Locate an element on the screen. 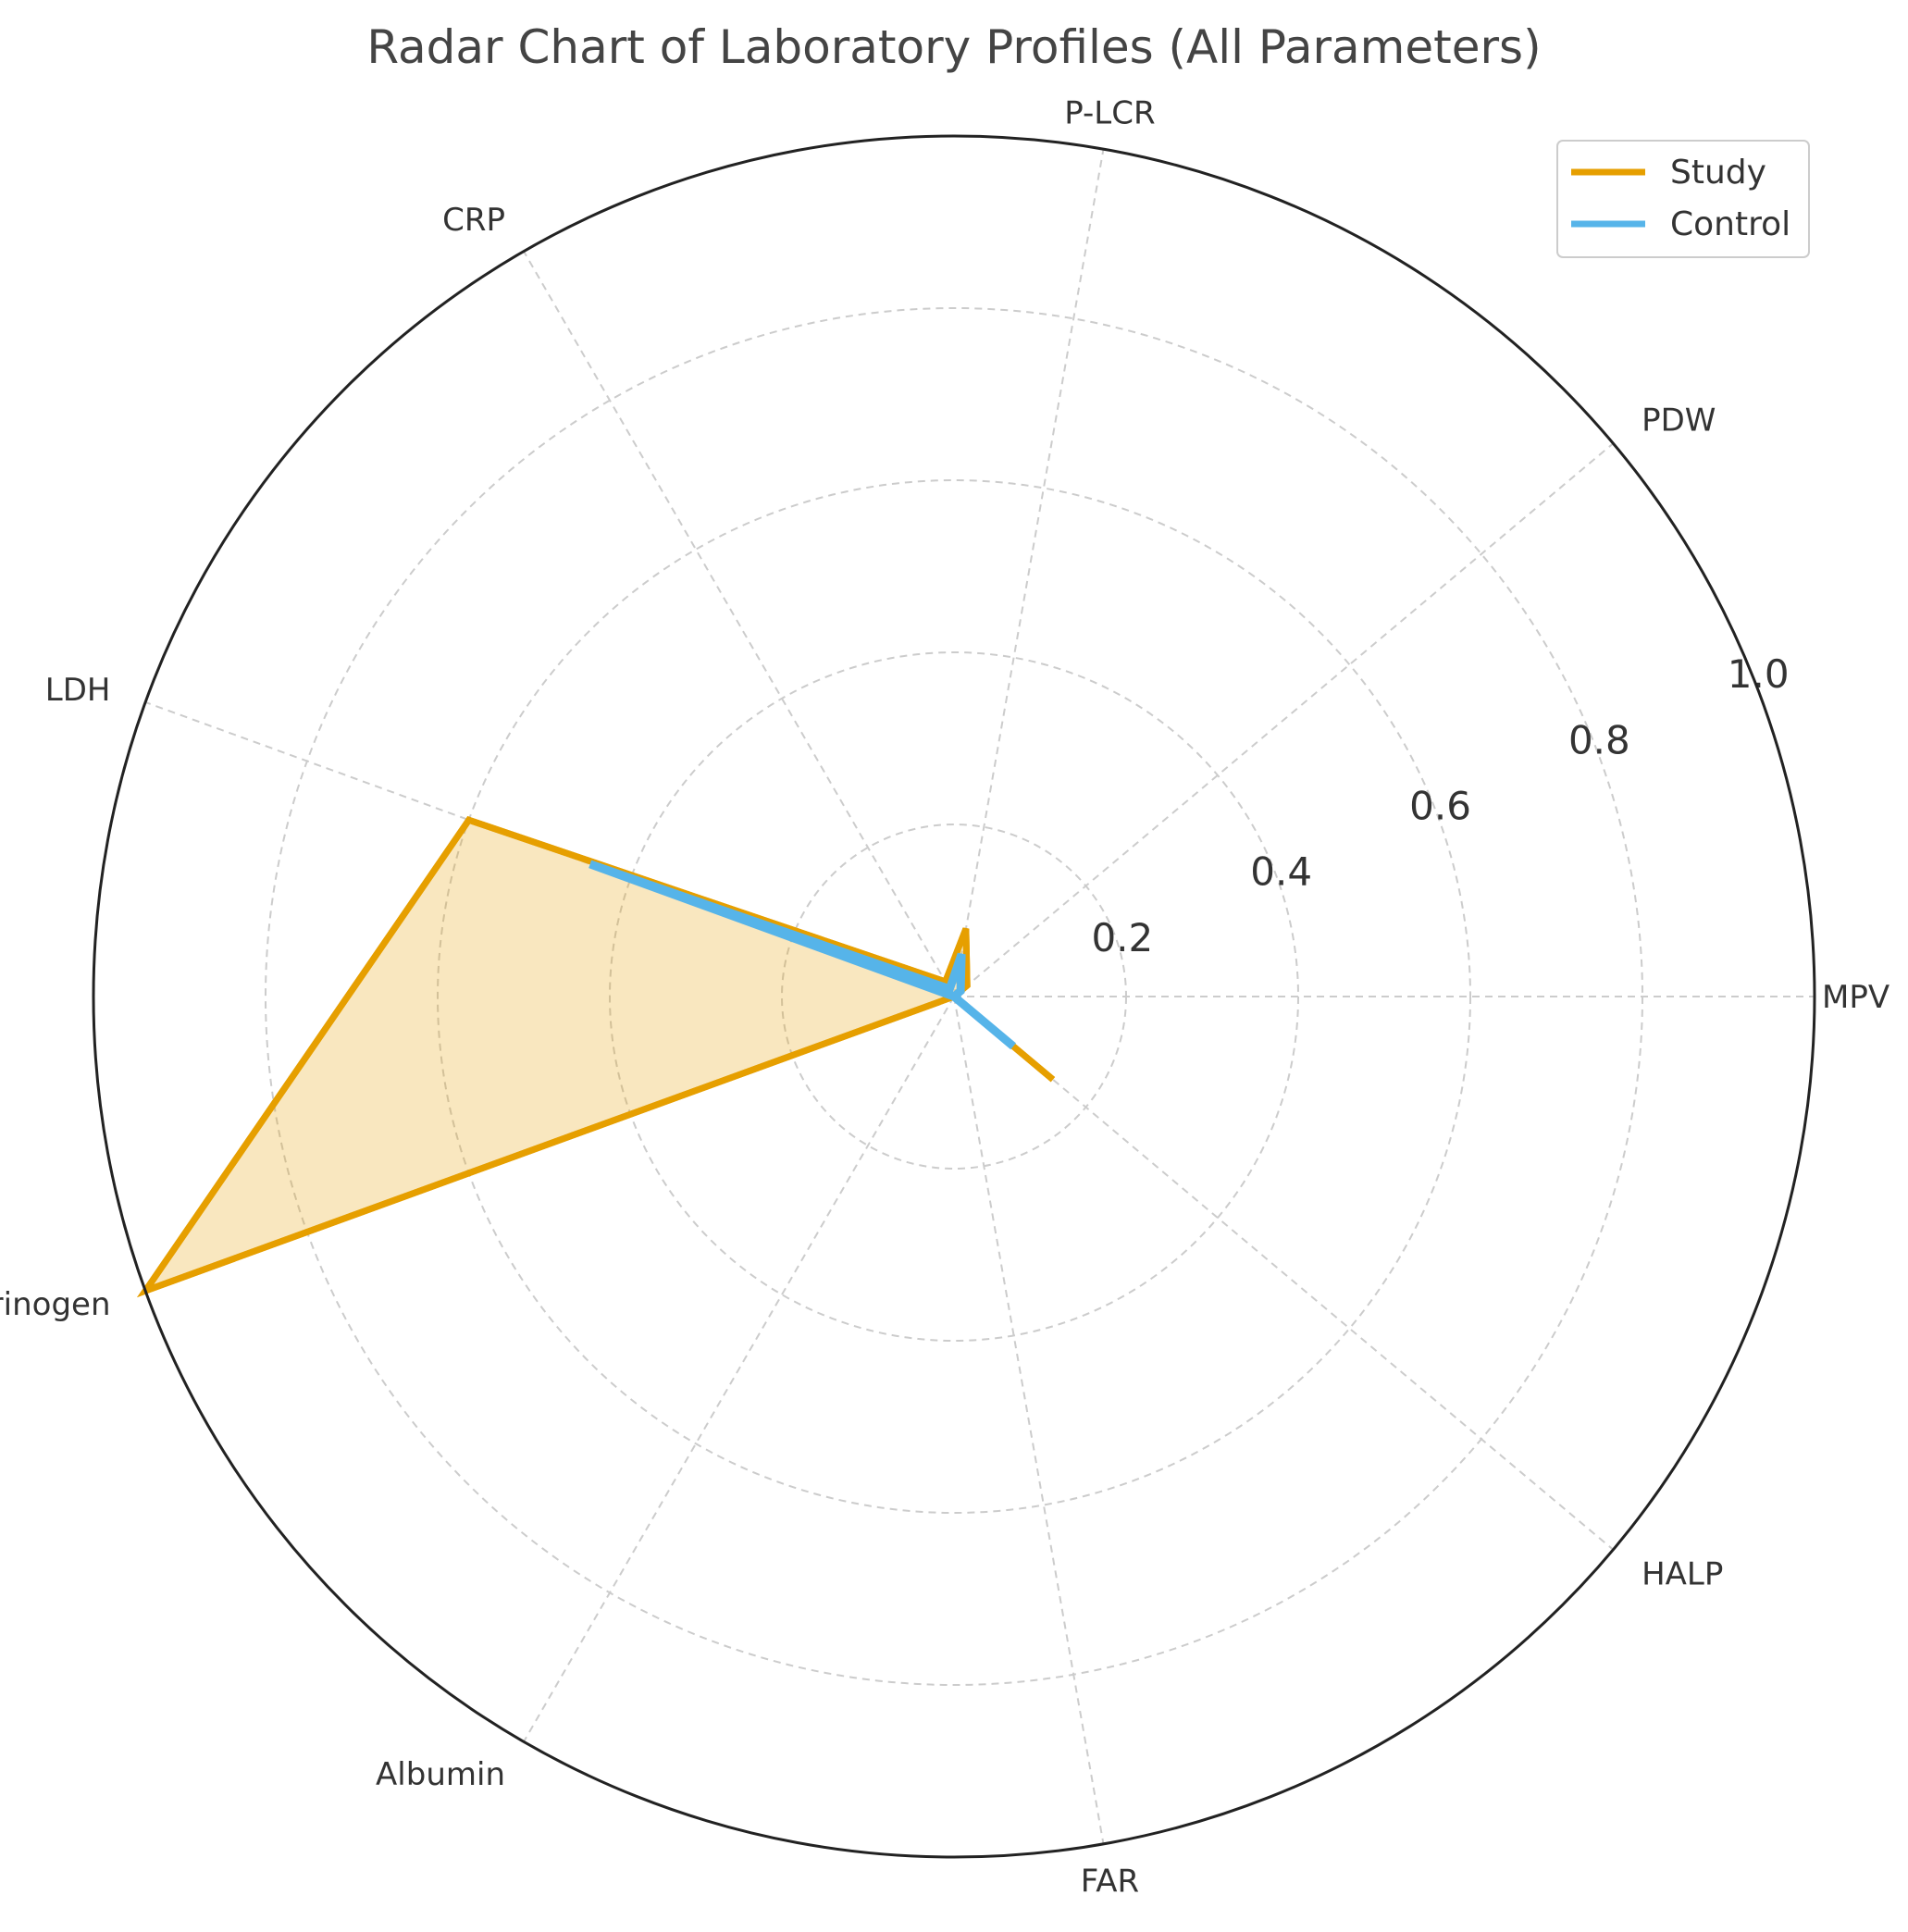 The image size is (1908, 1932). category-label-p-lcr: P-LCR is located at coordinates (1109, 114).